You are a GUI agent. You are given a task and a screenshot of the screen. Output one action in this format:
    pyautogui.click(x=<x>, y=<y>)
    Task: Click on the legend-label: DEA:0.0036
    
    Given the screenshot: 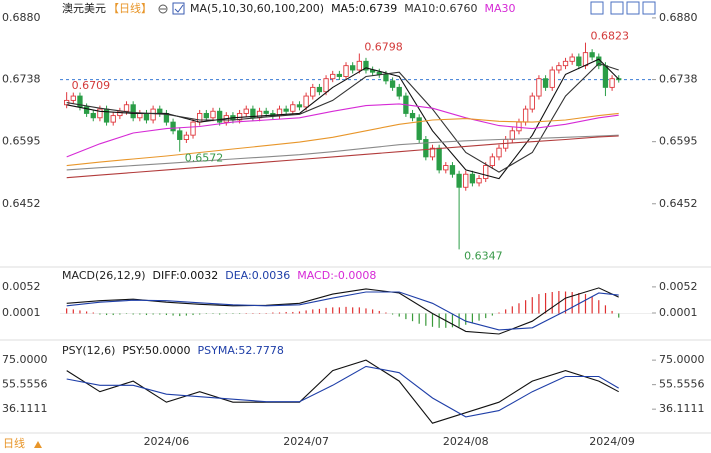 What is the action you would take?
    pyautogui.click(x=257, y=275)
    